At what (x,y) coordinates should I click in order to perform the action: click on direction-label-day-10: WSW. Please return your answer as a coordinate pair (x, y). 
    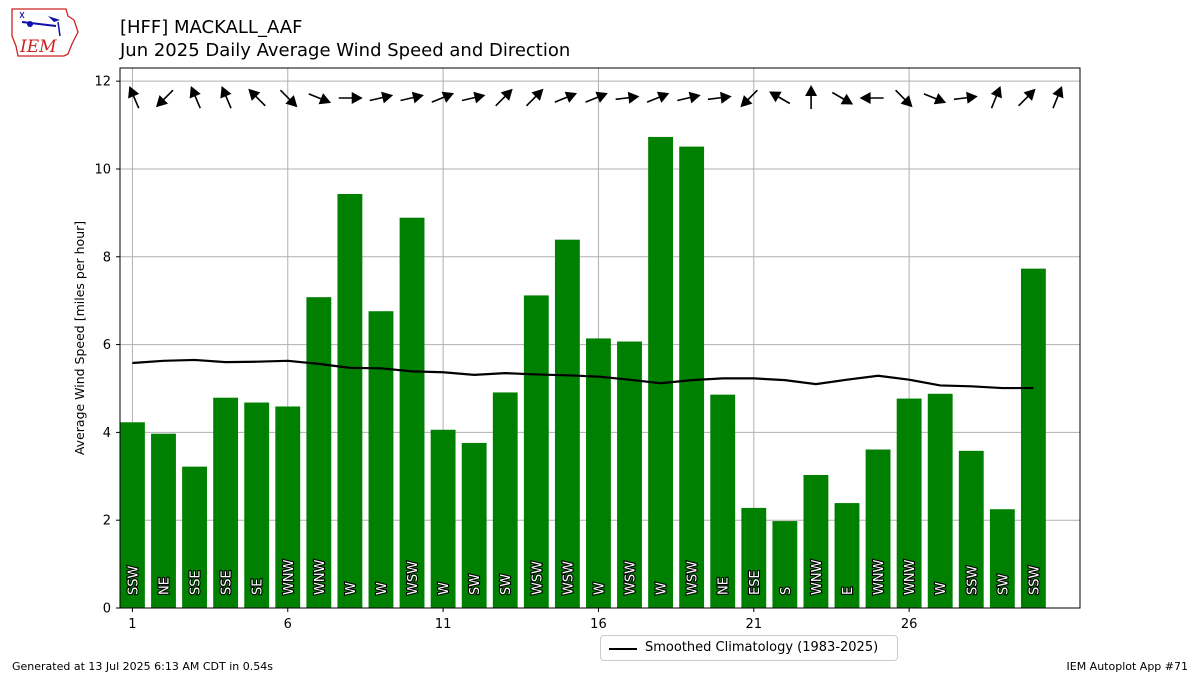
    Looking at the image, I should click on (413, 578).